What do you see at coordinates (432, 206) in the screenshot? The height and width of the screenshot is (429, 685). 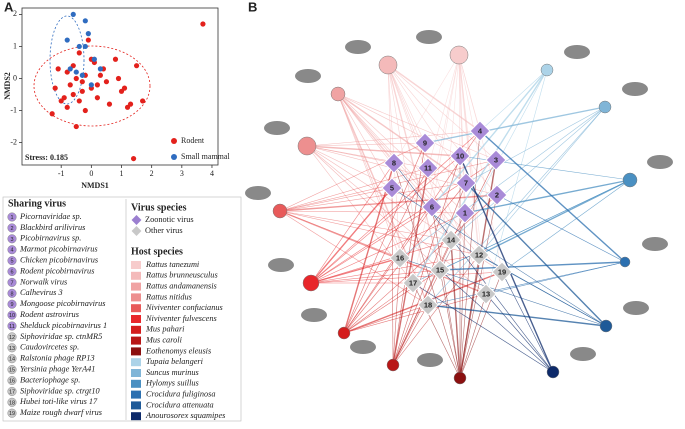 I see `virus-number: 6` at bounding box center [432, 206].